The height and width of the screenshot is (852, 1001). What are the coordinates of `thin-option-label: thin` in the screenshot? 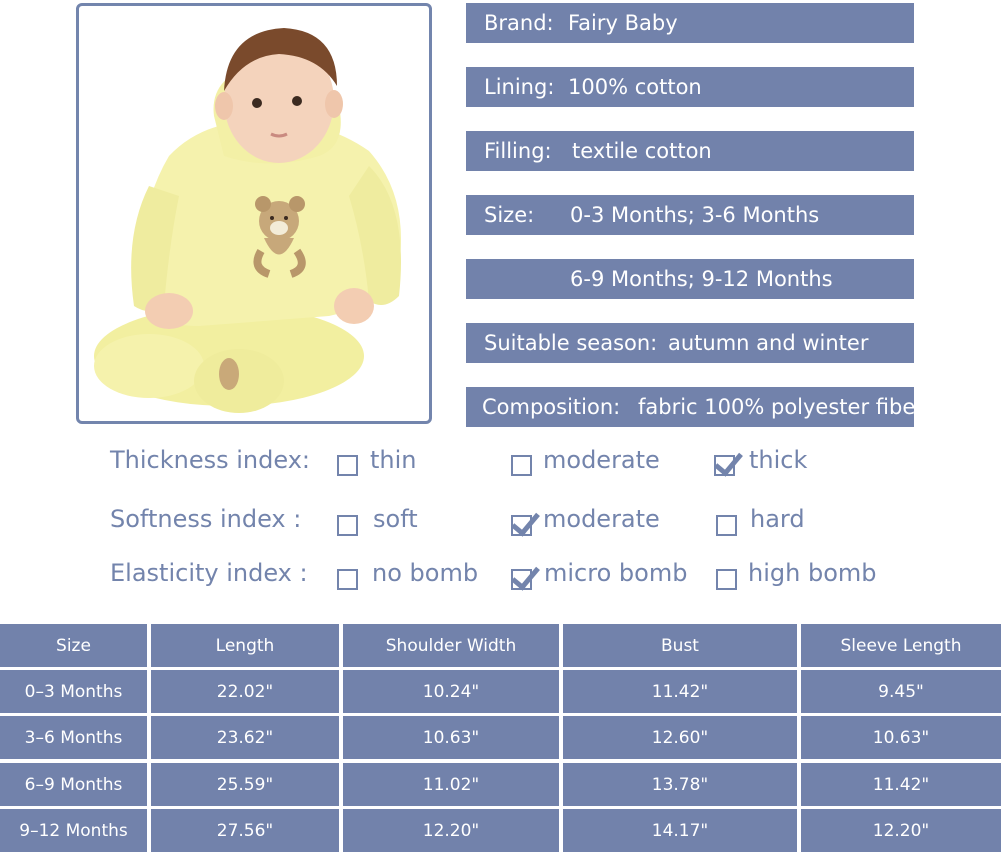 It's located at (393, 460).